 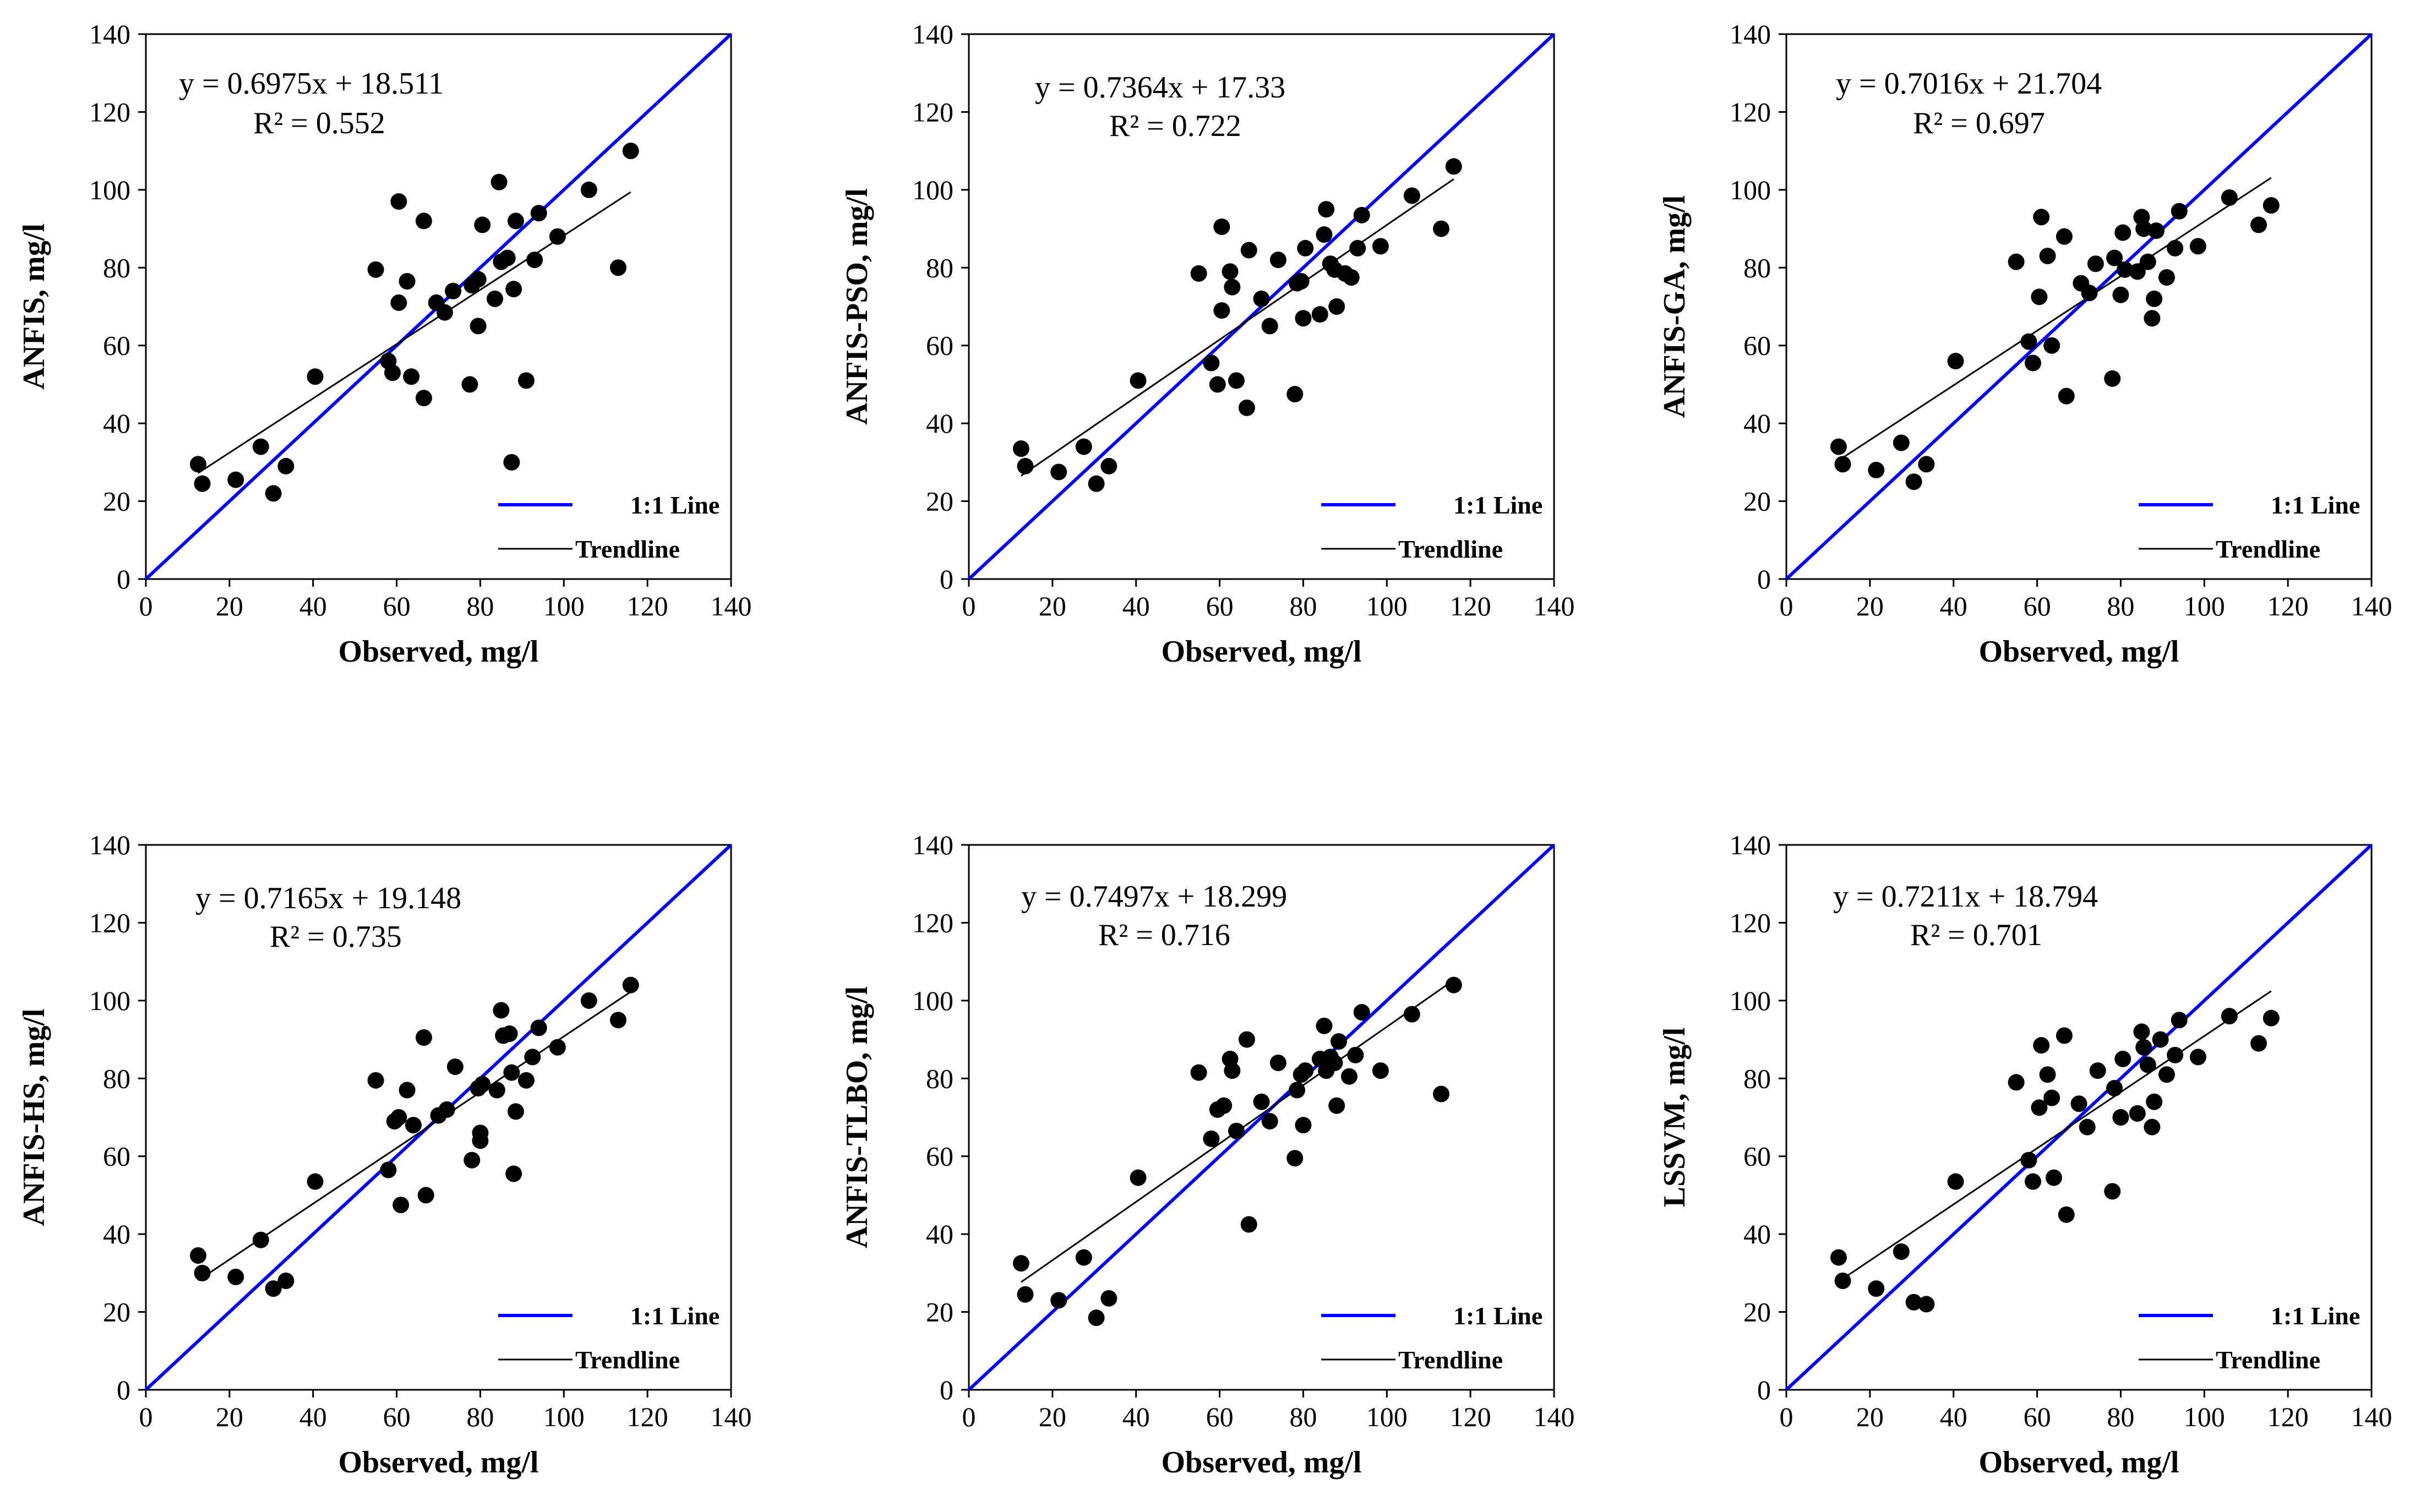 What do you see at coordinates (1303, 1416) in the screenshot?
I see `x-tick-label: 80` at bounding box center [1303, 1416].